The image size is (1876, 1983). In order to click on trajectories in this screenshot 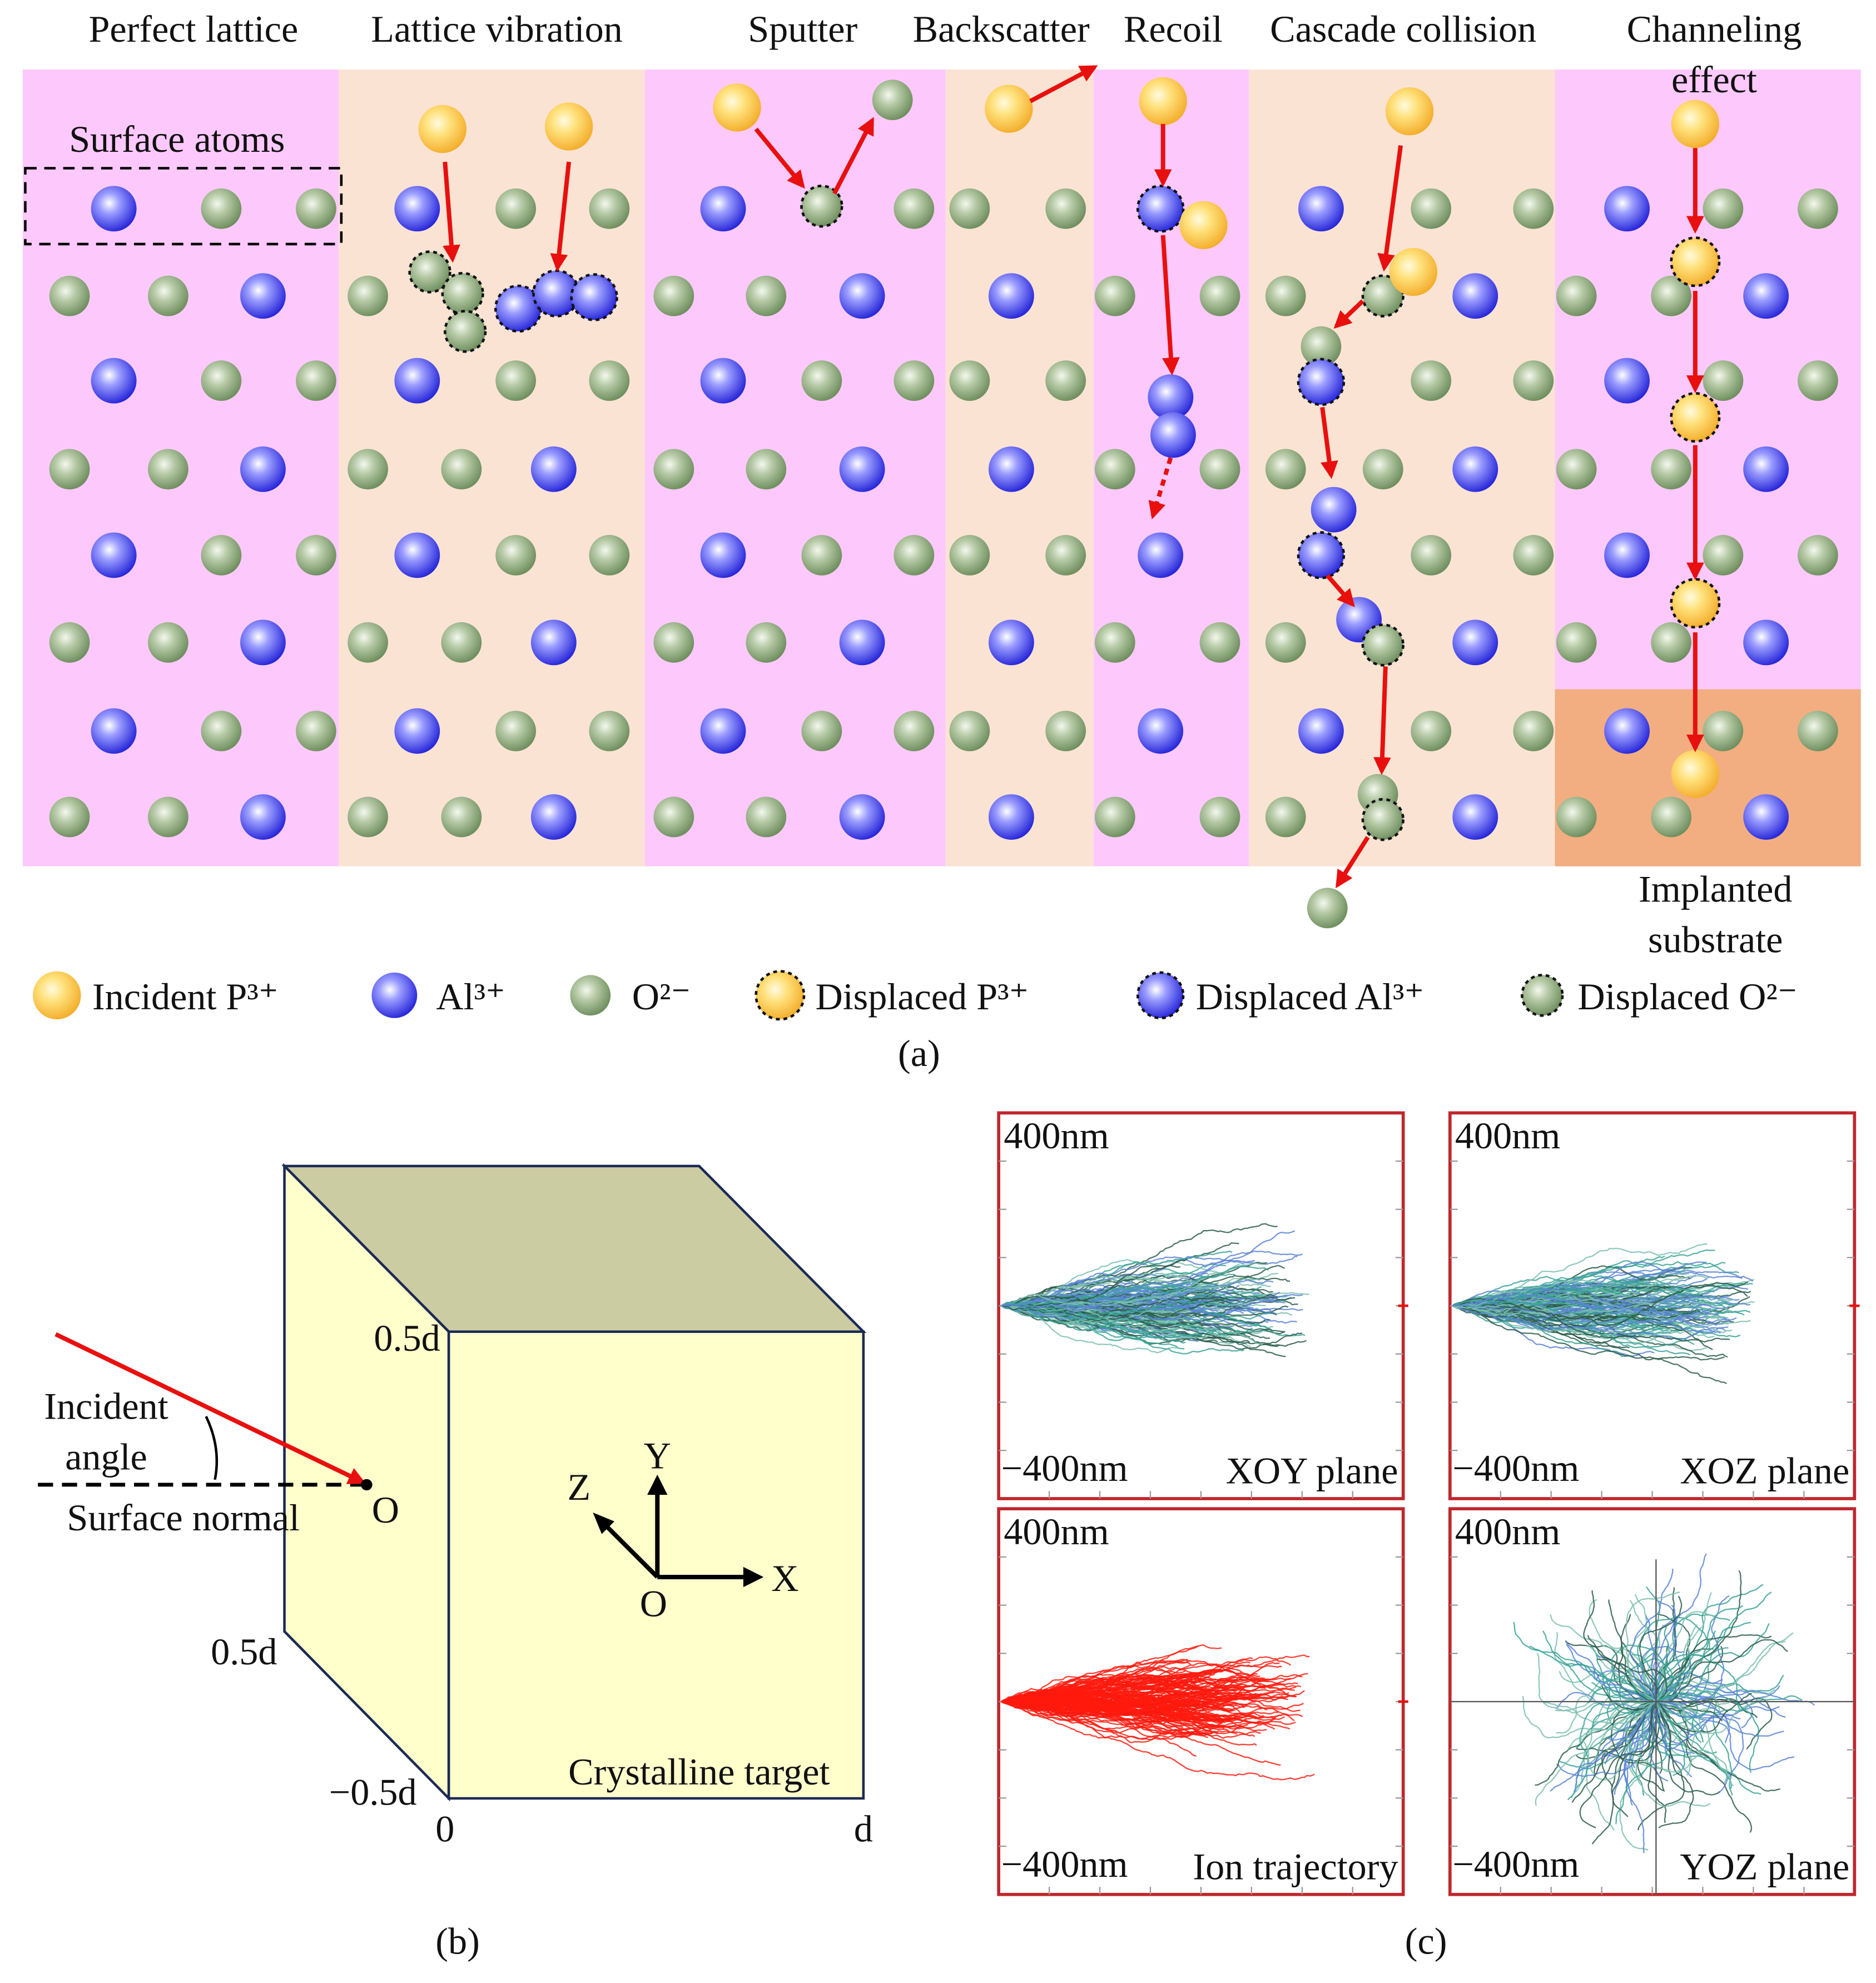, I will do `click(1603, 1314)`.